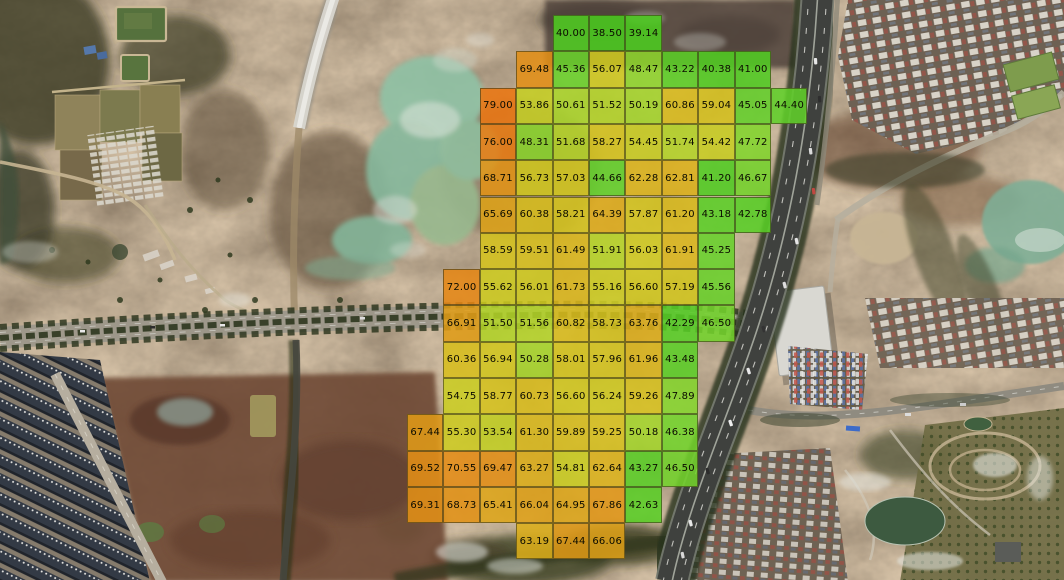  Describe the element at coordinates (570, 69) in the screenshot. I see `grid-cell: 45.36` at that location.